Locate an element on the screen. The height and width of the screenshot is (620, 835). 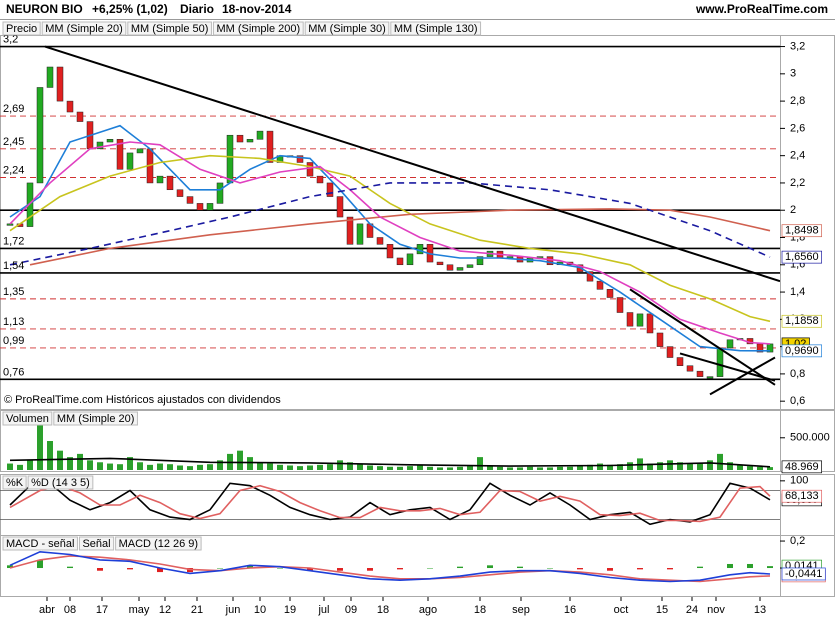
level-label: 1,54 is located at coordinates (13, 266).